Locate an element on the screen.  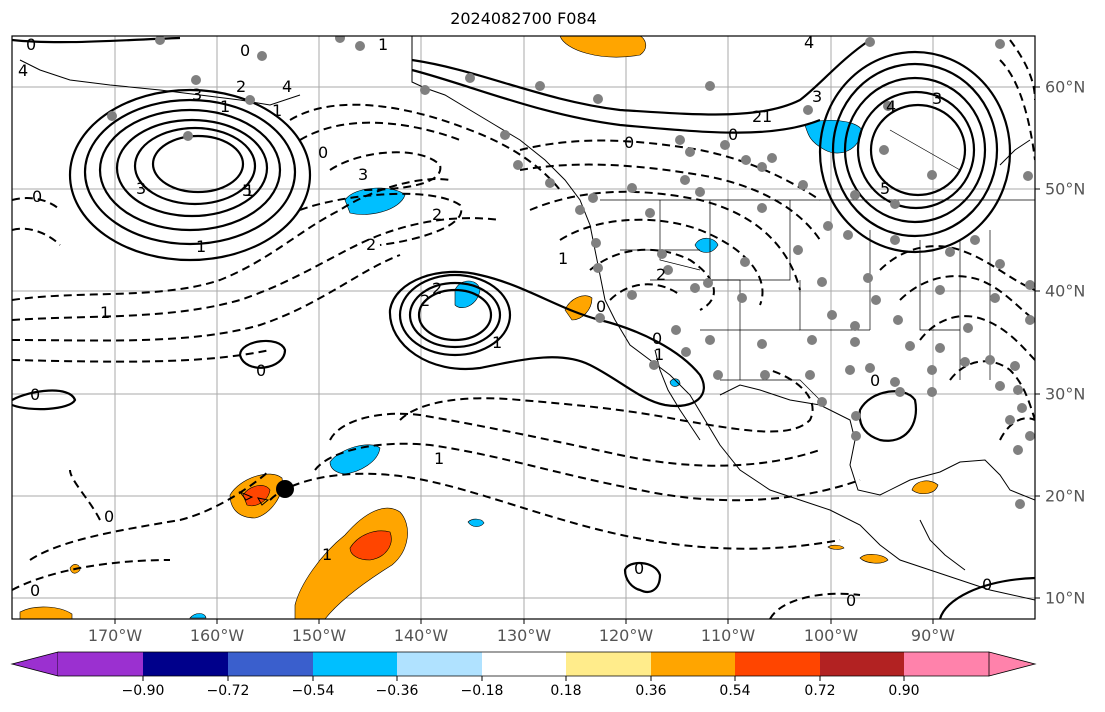
lat-label: 30°N is located at coordinates (1065, 394).